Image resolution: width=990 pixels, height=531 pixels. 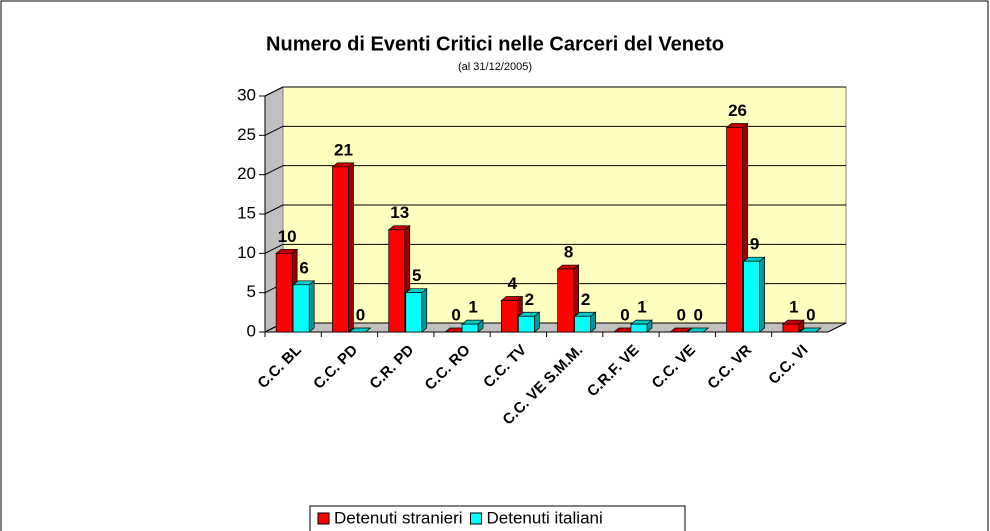 What do you see at coordinates (754, 244) in the screenshot?
I see `value-label: 9` at bounding box center [754, 244].